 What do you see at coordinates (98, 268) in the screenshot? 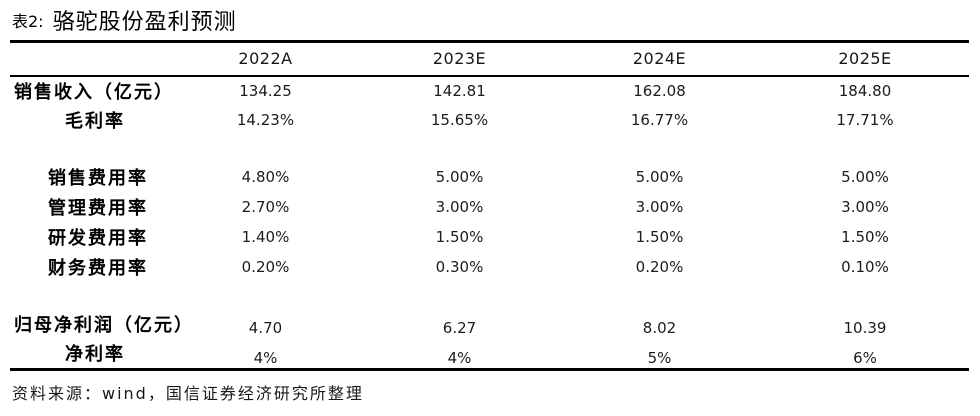
I see `row-label: 财务费用率` at bounding box center [98, 268].